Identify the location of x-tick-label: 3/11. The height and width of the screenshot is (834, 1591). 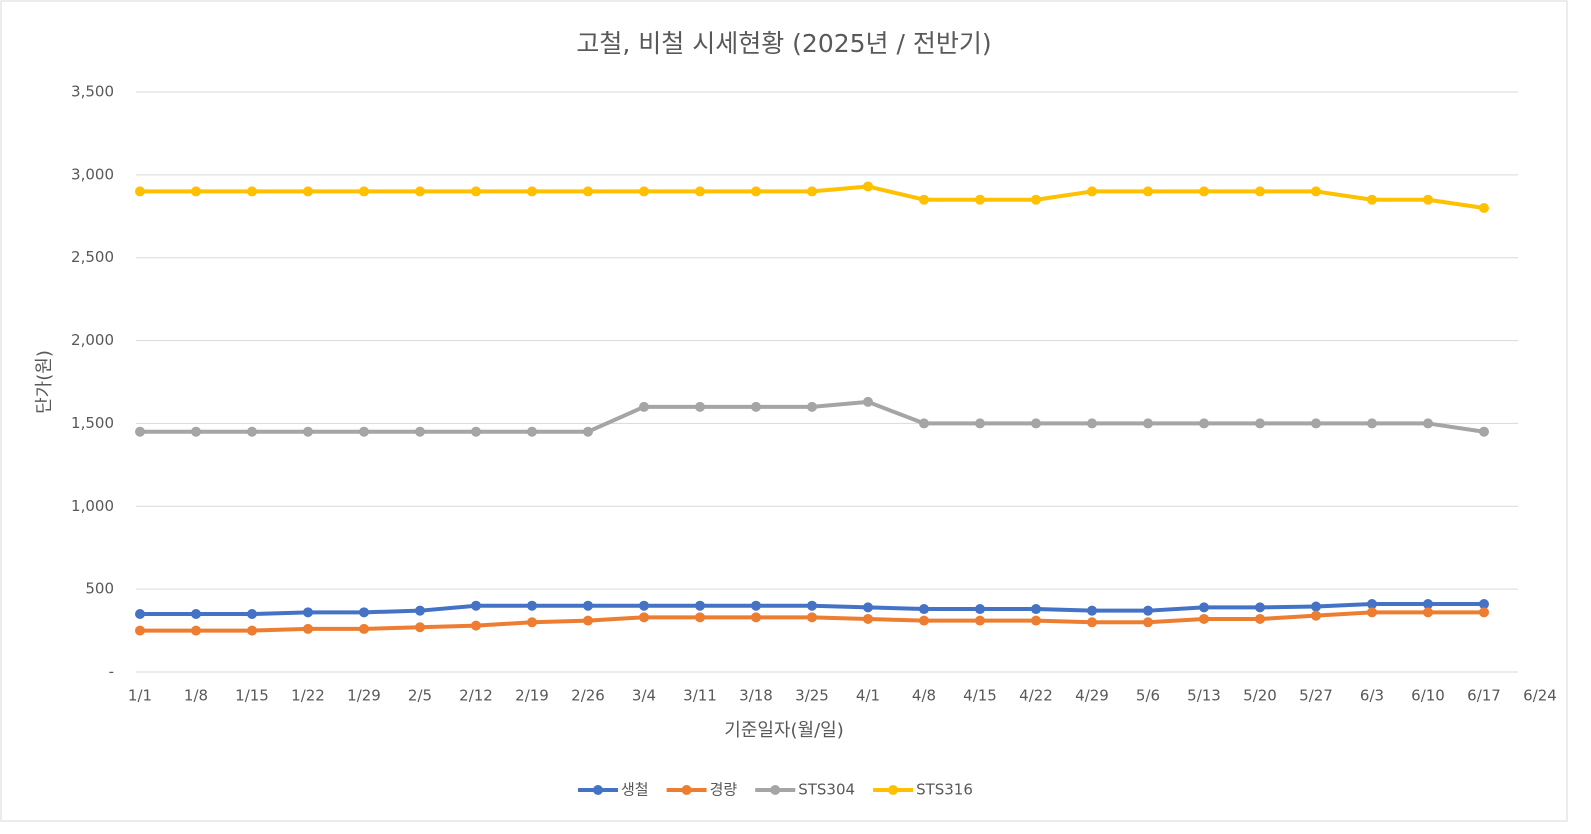
(700, 696).